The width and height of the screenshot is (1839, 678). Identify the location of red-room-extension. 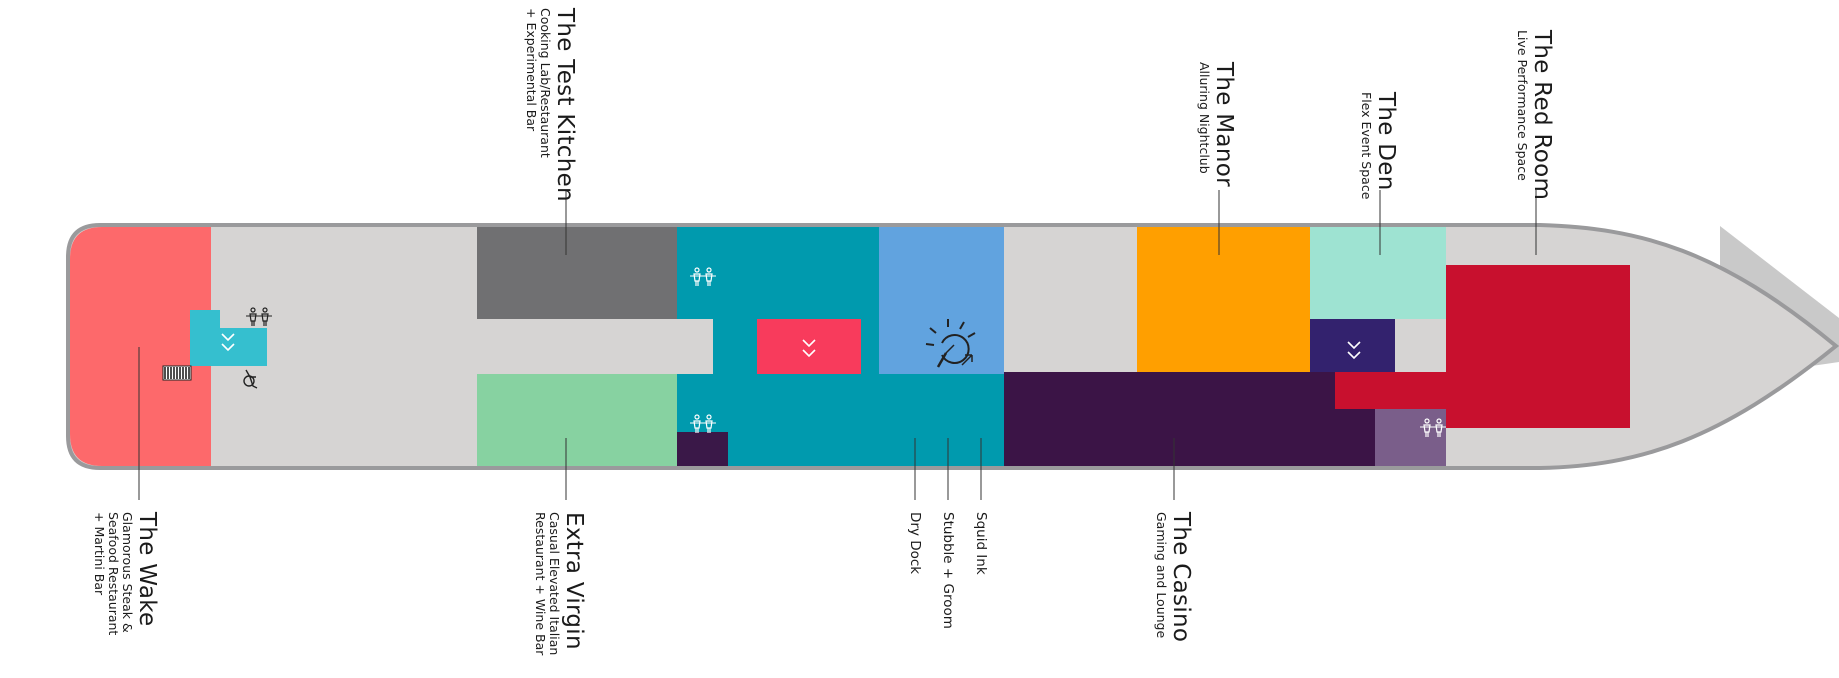
(1390, 390).